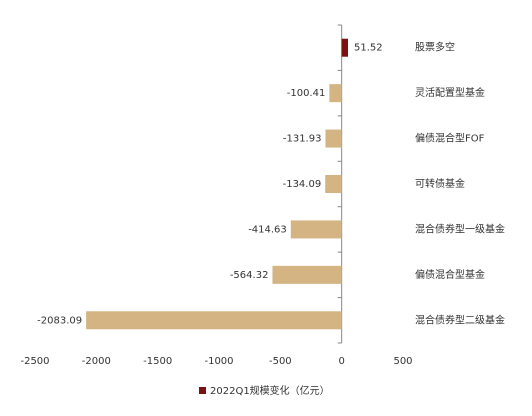 Image resolution: width=532 pixels, height=416 pixels. I want to click on x-tick-label: -2000, so click(96, 361).